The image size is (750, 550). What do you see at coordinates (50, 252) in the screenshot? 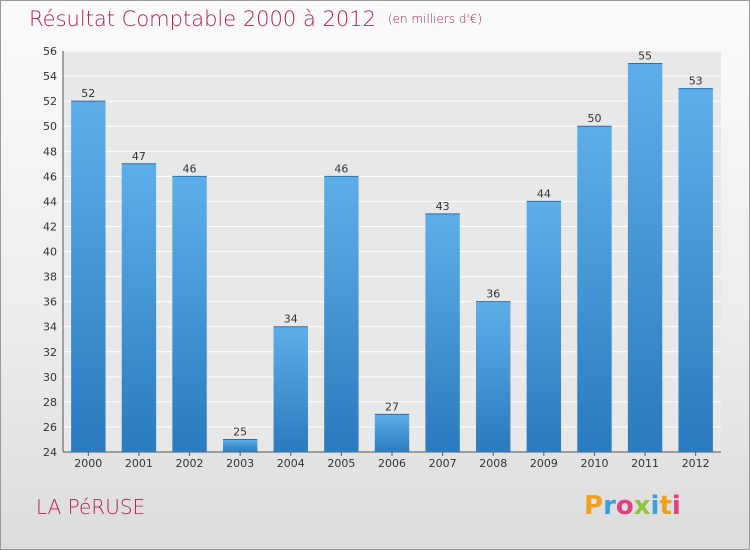
I see `y-tick-label: 40` at bounding box center [50, 252].